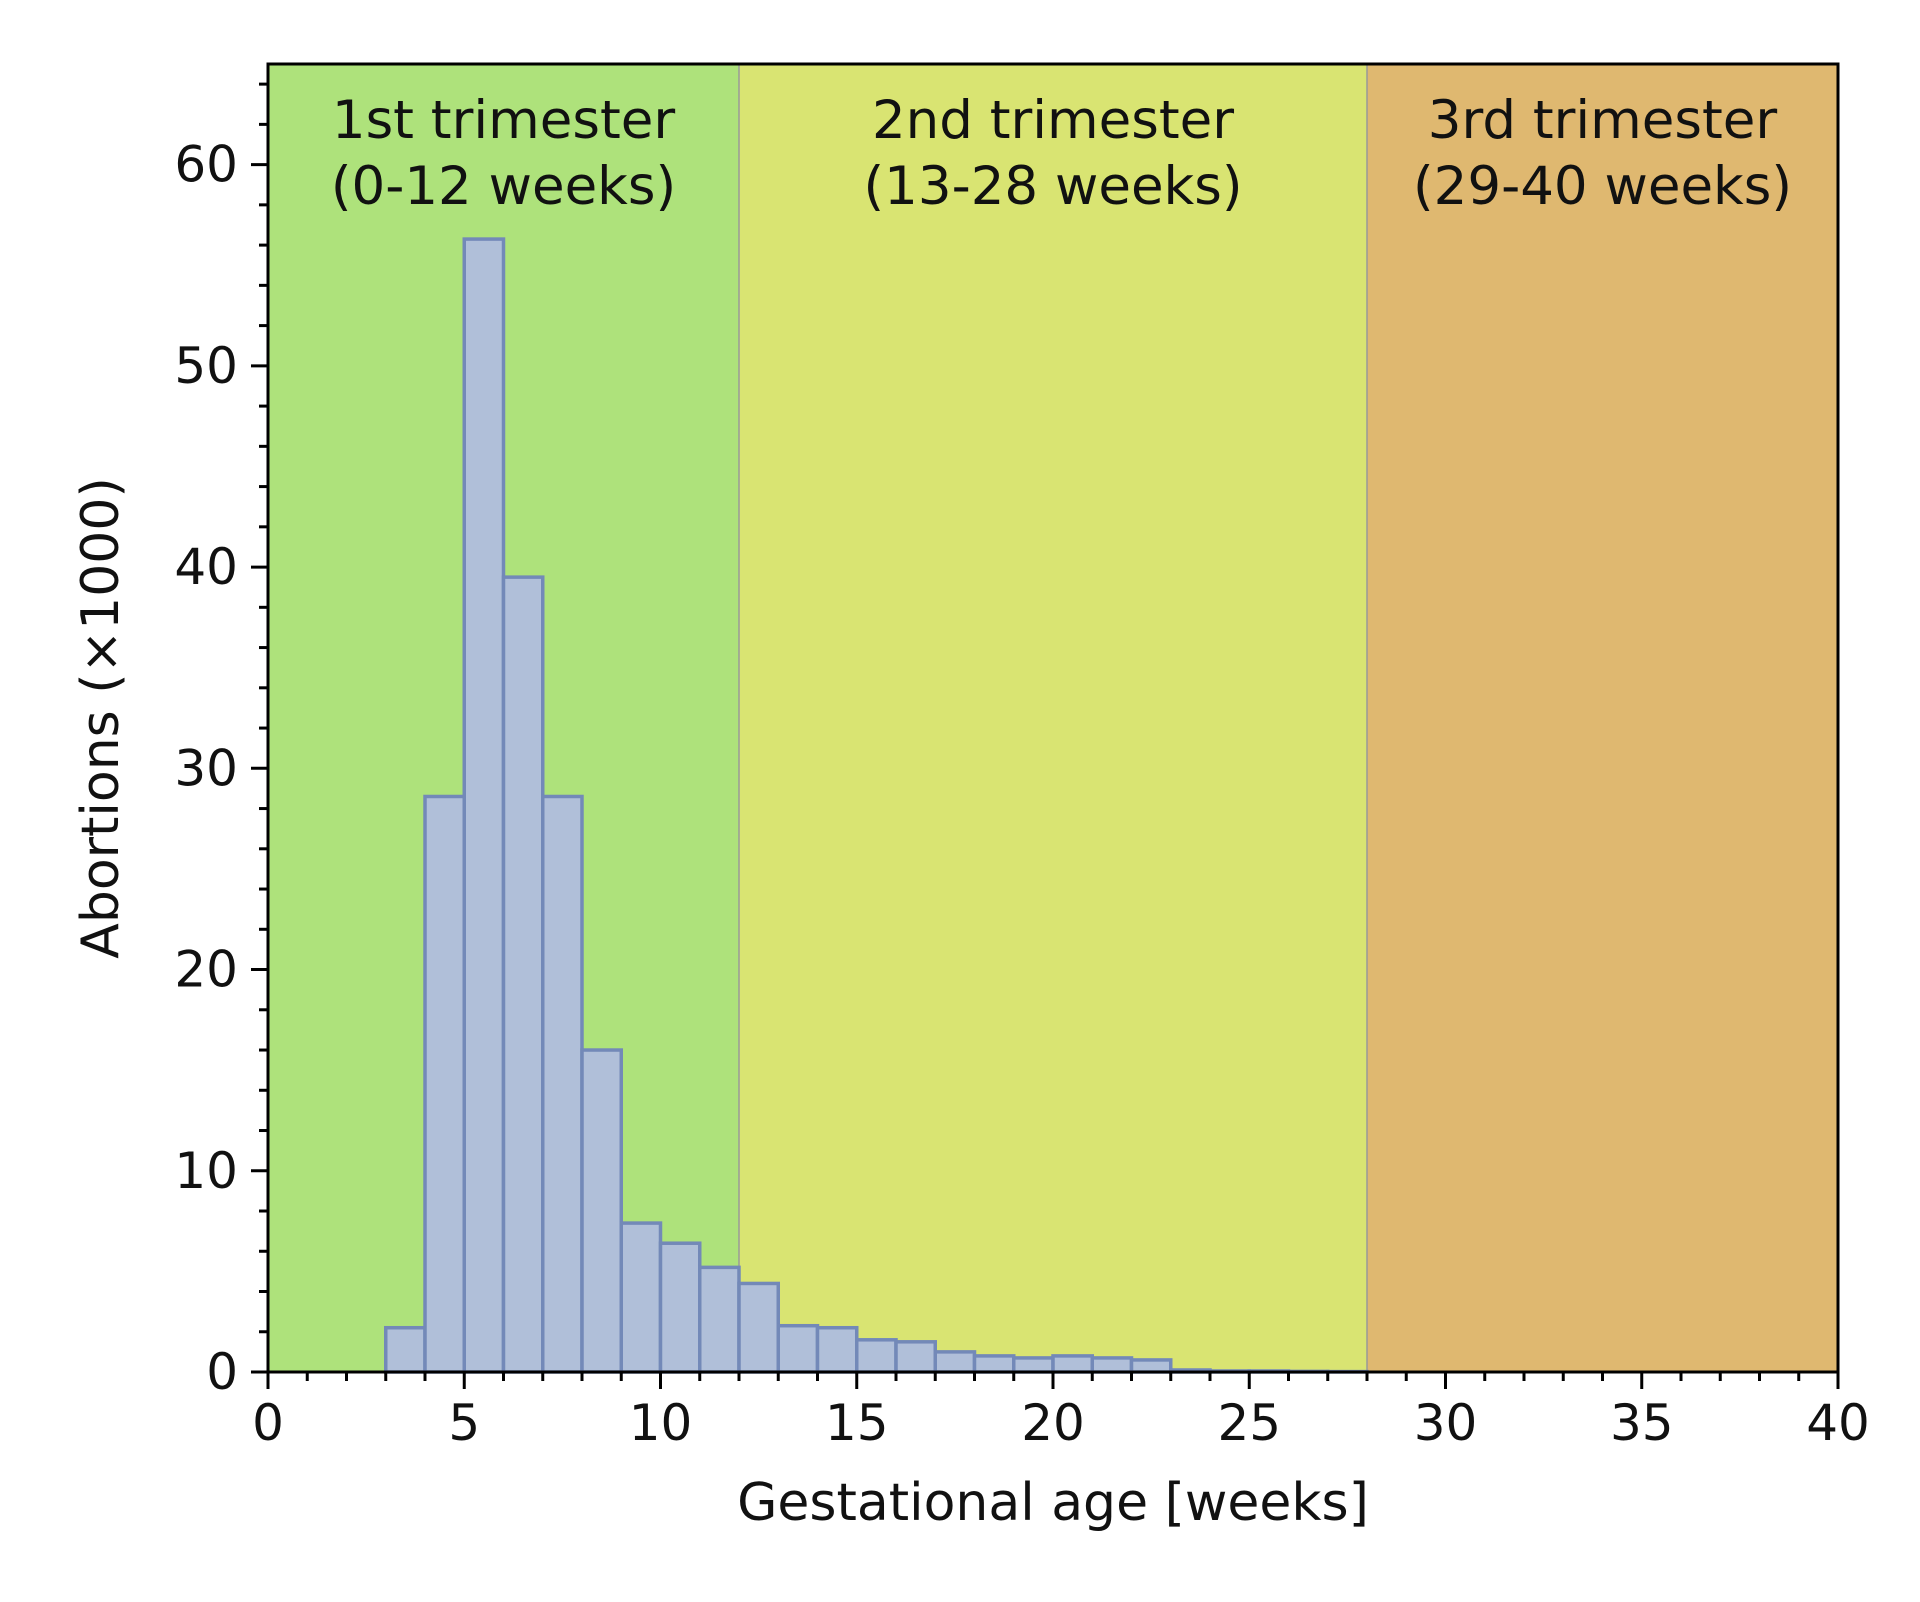 Image resolution: width=1920 pixels, height=1602 pixels. Describe the element at coordinates (206, 970) in the screenshot. I see `y-tick-label: 20` at that location.